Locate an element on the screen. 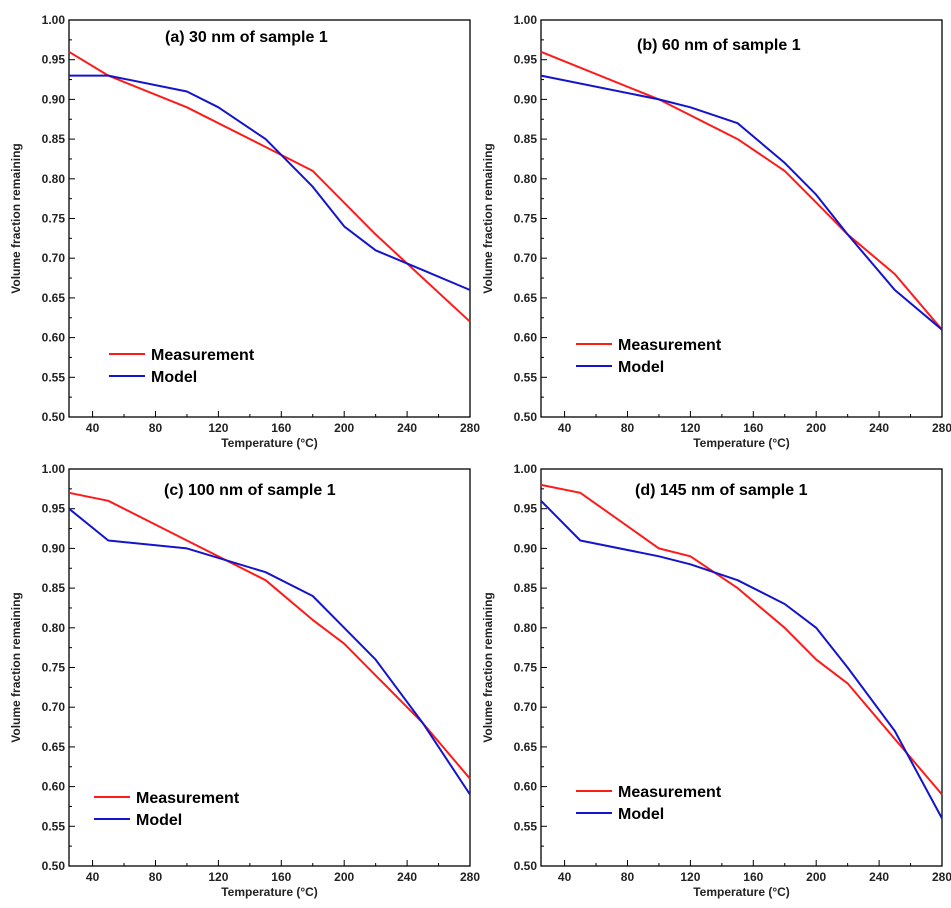 This screenshot has width=951, height=908. panel-title: (c) 100 nm of sample 1 is located at coordinates (250, 490).